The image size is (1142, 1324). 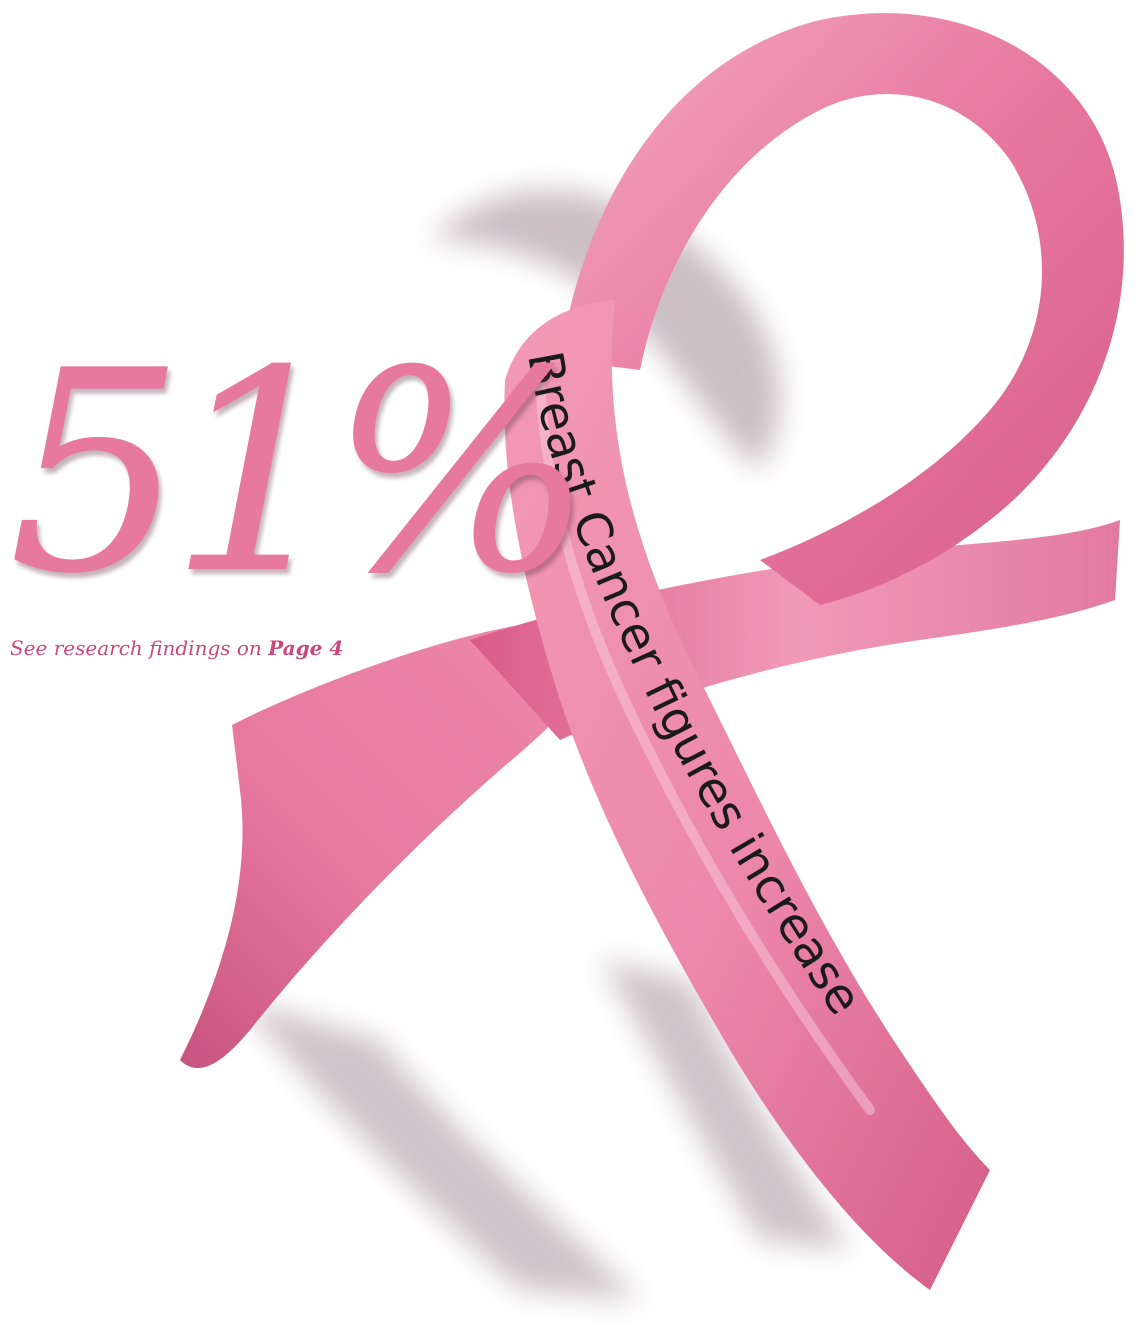 I want to click on page-reference: Page 4, so click(x=306, y=648).